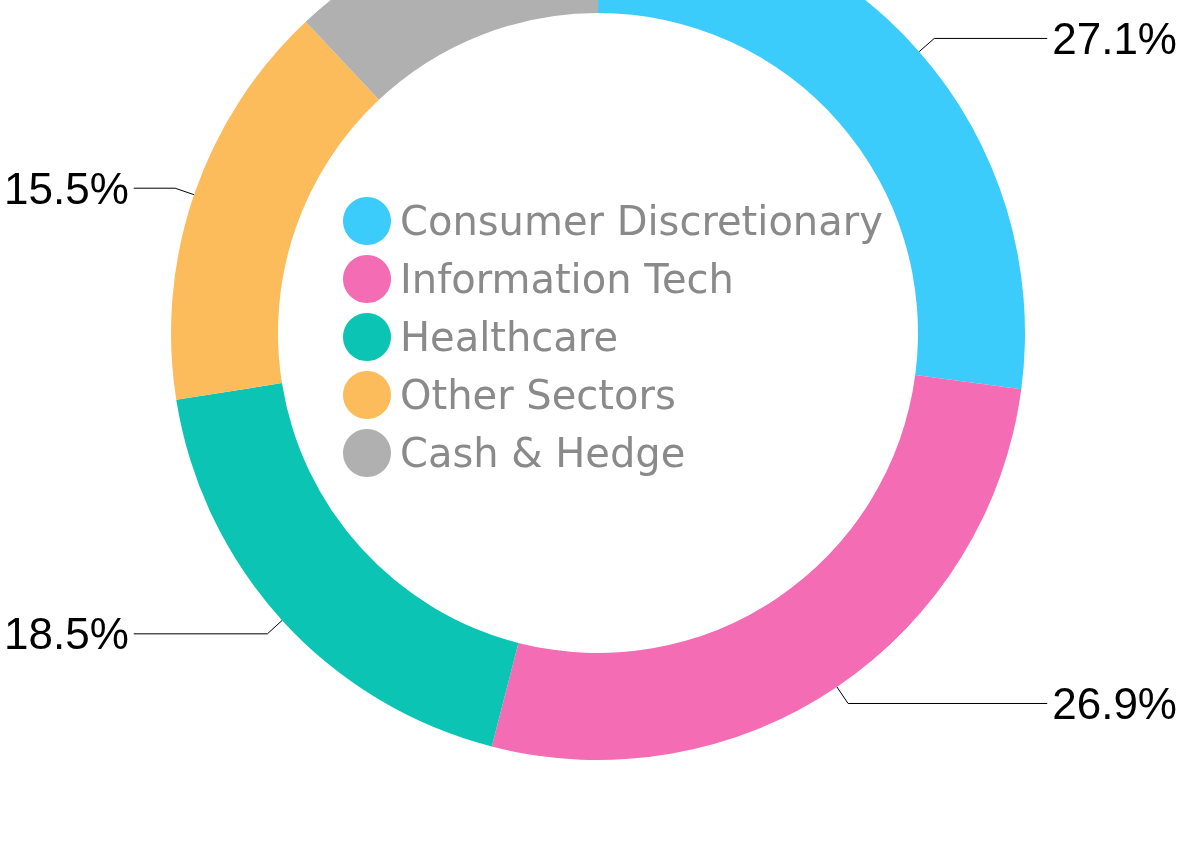  I want to click on legend-label: Healthcare, so click(509, 337).